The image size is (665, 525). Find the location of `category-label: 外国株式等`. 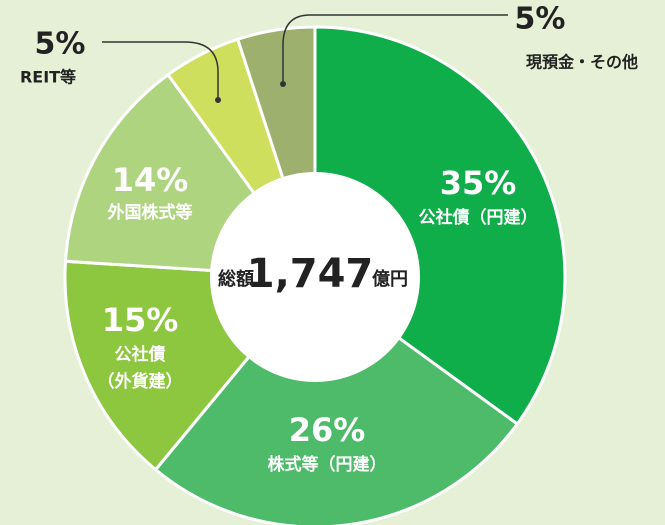

category-label: 外国株式等 is located at coordinates (150, 212).